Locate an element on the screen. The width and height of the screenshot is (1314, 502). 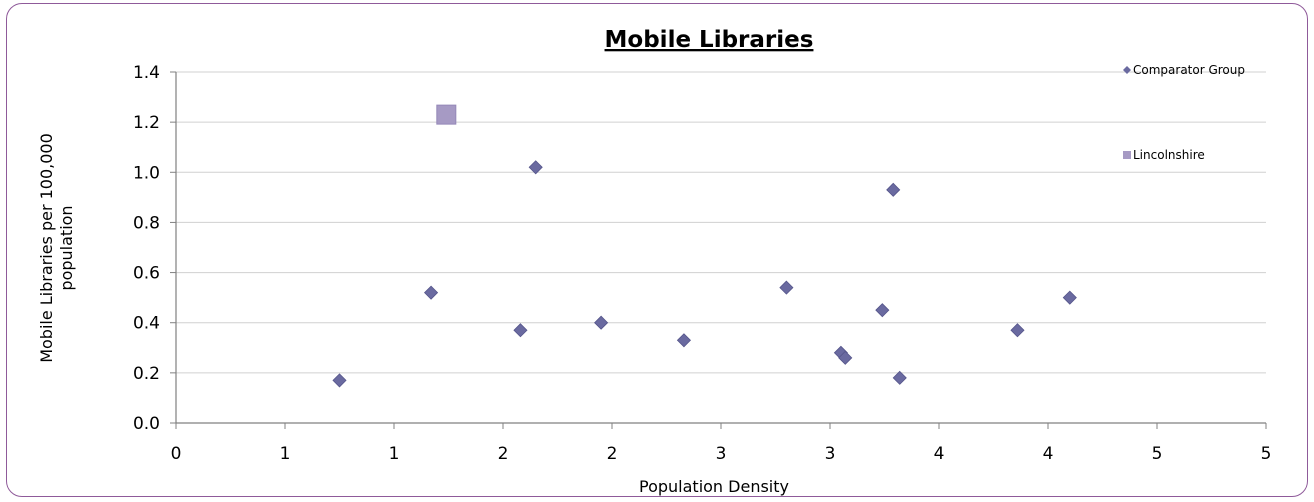
y-tick-label: 1.4 is located at coordinates (146, 73).